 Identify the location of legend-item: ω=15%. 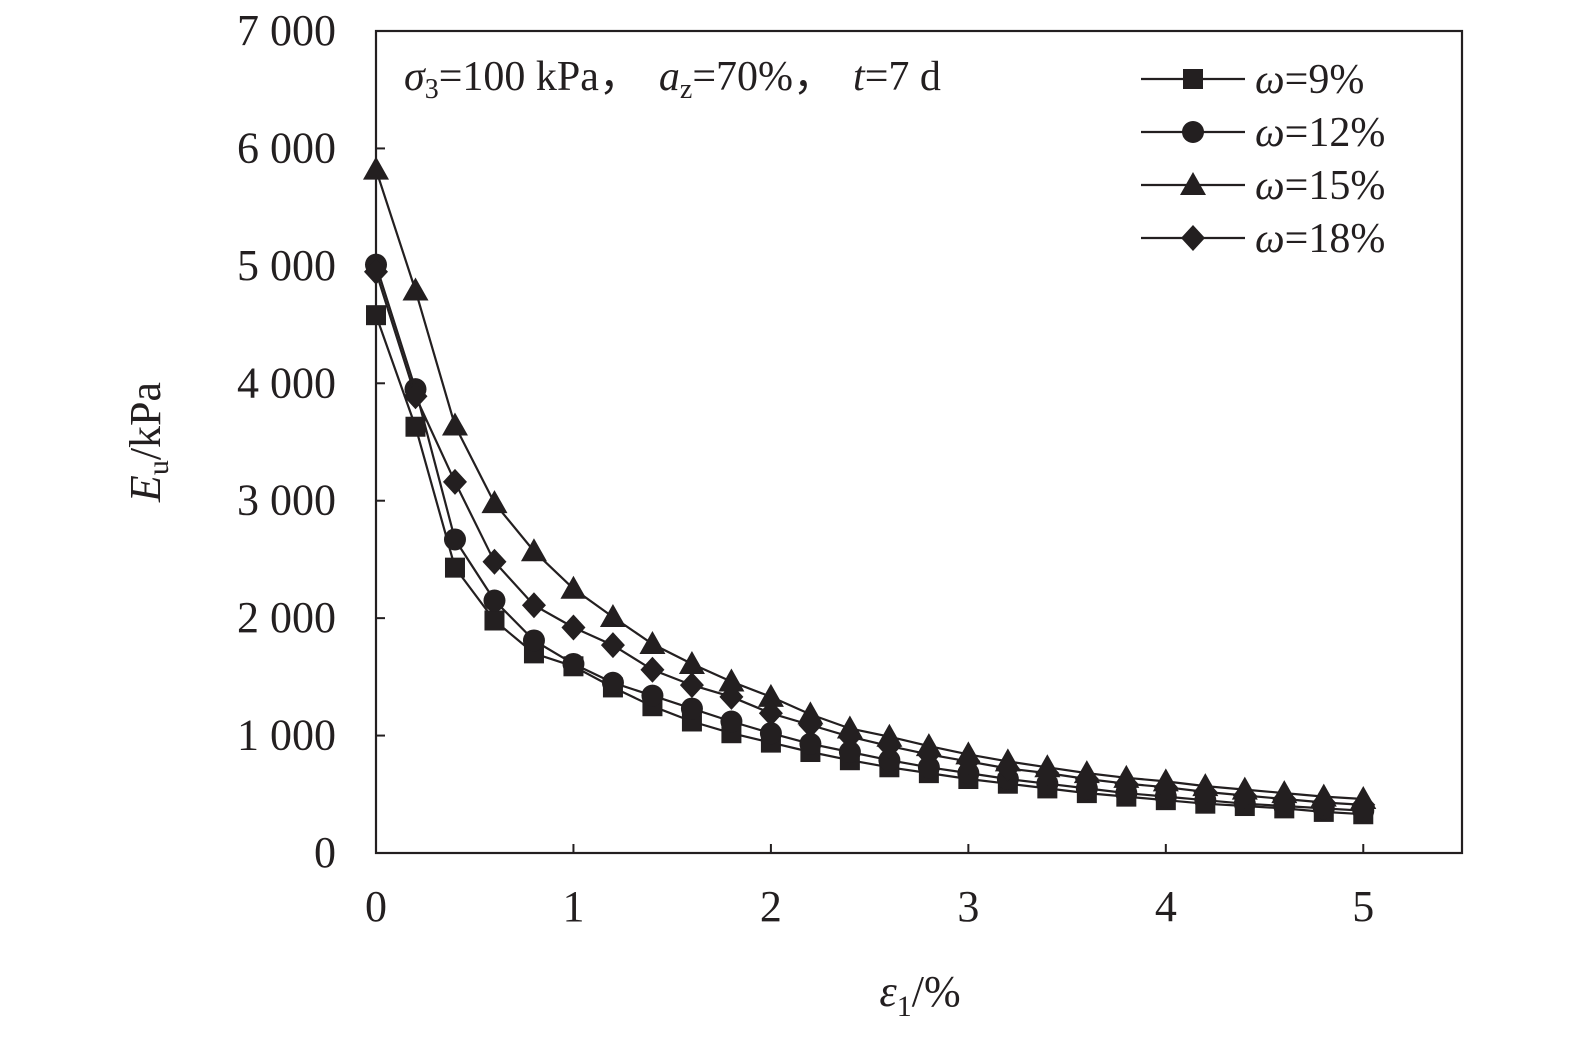
(1263, 186).